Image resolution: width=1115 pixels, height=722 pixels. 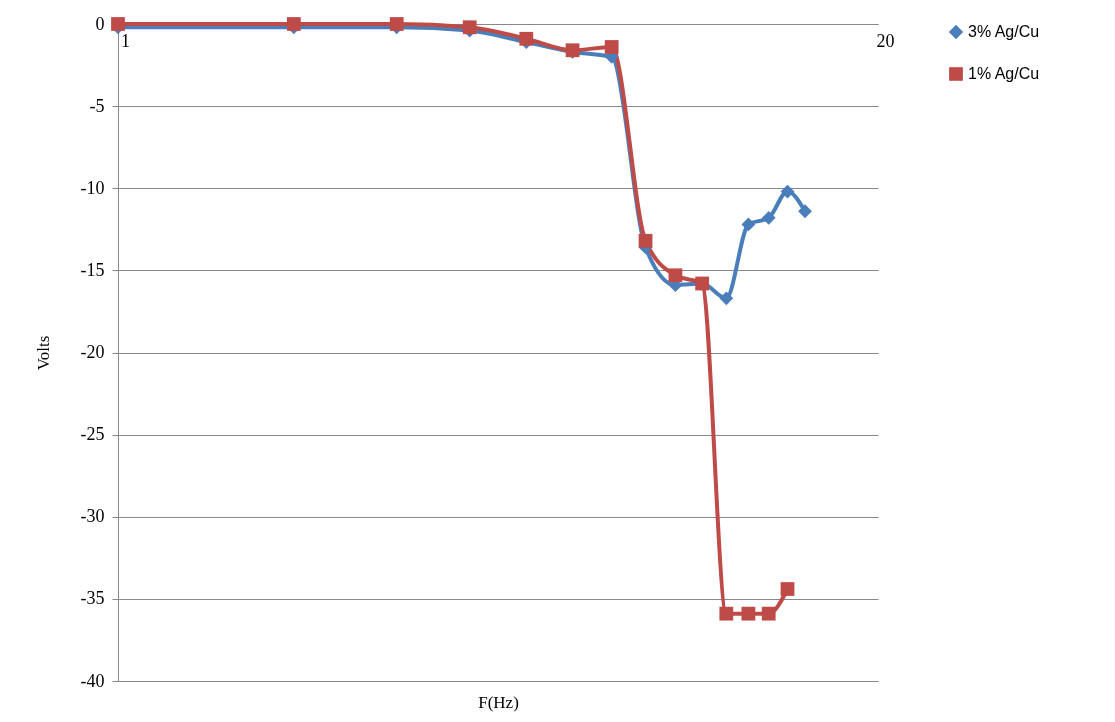 I want to click on y-tick-label: -10, so click(x=92, y=187).